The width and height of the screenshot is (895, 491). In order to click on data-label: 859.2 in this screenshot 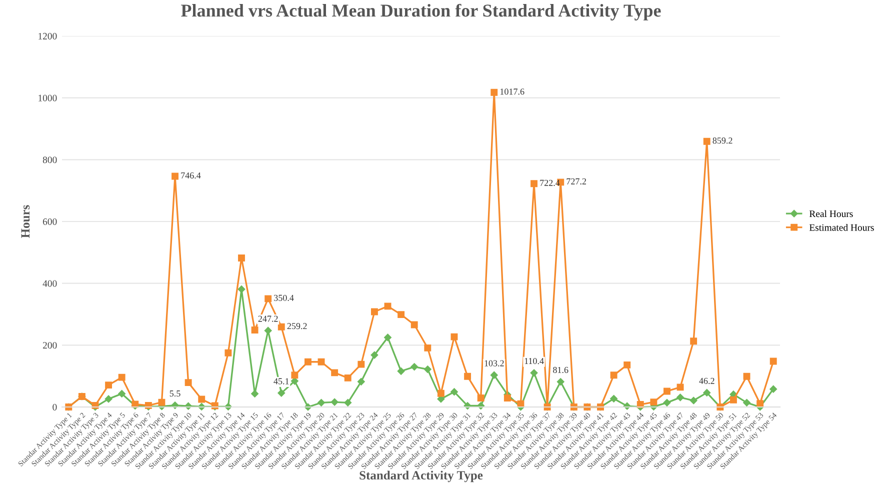, I will do `click(722, 141)`.